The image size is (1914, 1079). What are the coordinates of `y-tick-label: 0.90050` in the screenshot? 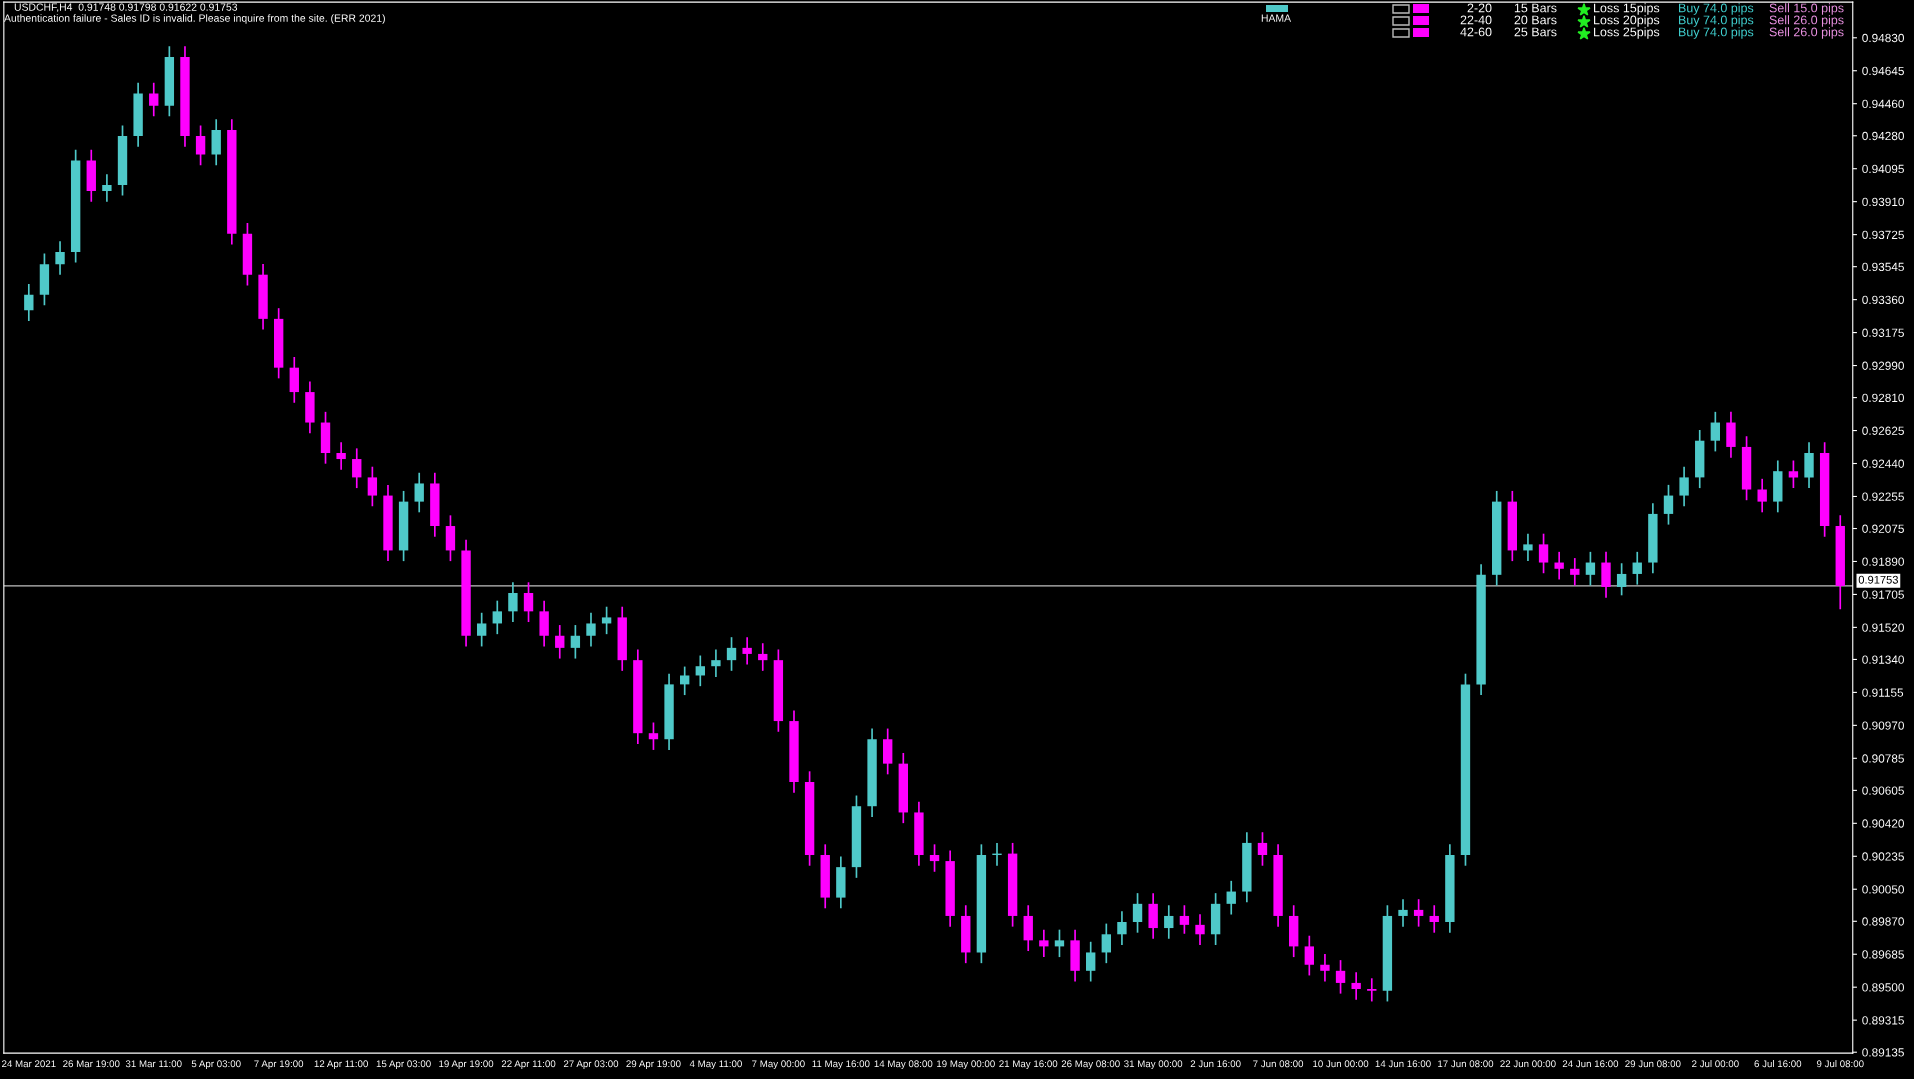 It's located at (1883, 889).